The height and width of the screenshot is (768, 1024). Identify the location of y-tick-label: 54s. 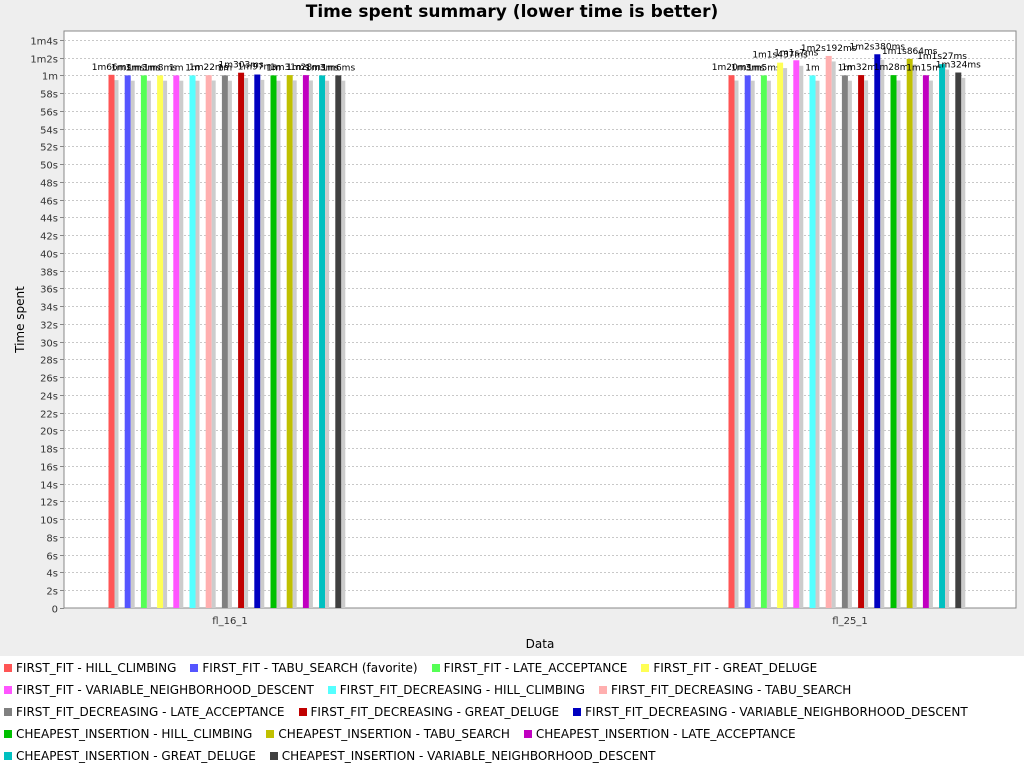
(49, 131).